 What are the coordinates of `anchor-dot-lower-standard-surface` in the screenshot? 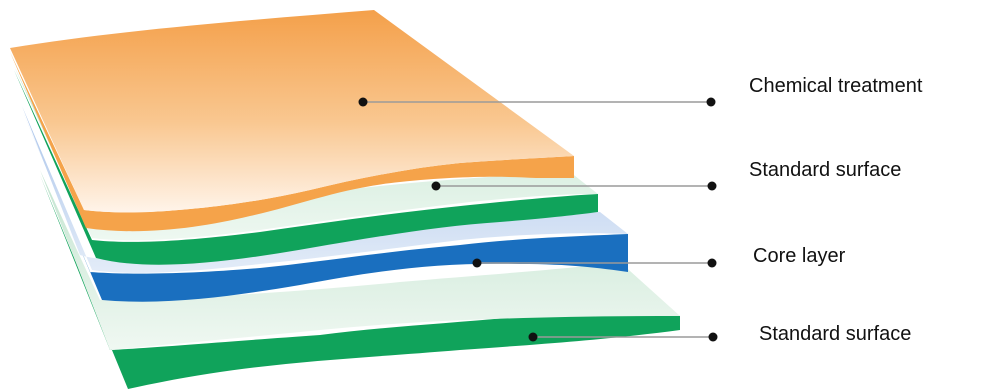 It's located at (533, 337).